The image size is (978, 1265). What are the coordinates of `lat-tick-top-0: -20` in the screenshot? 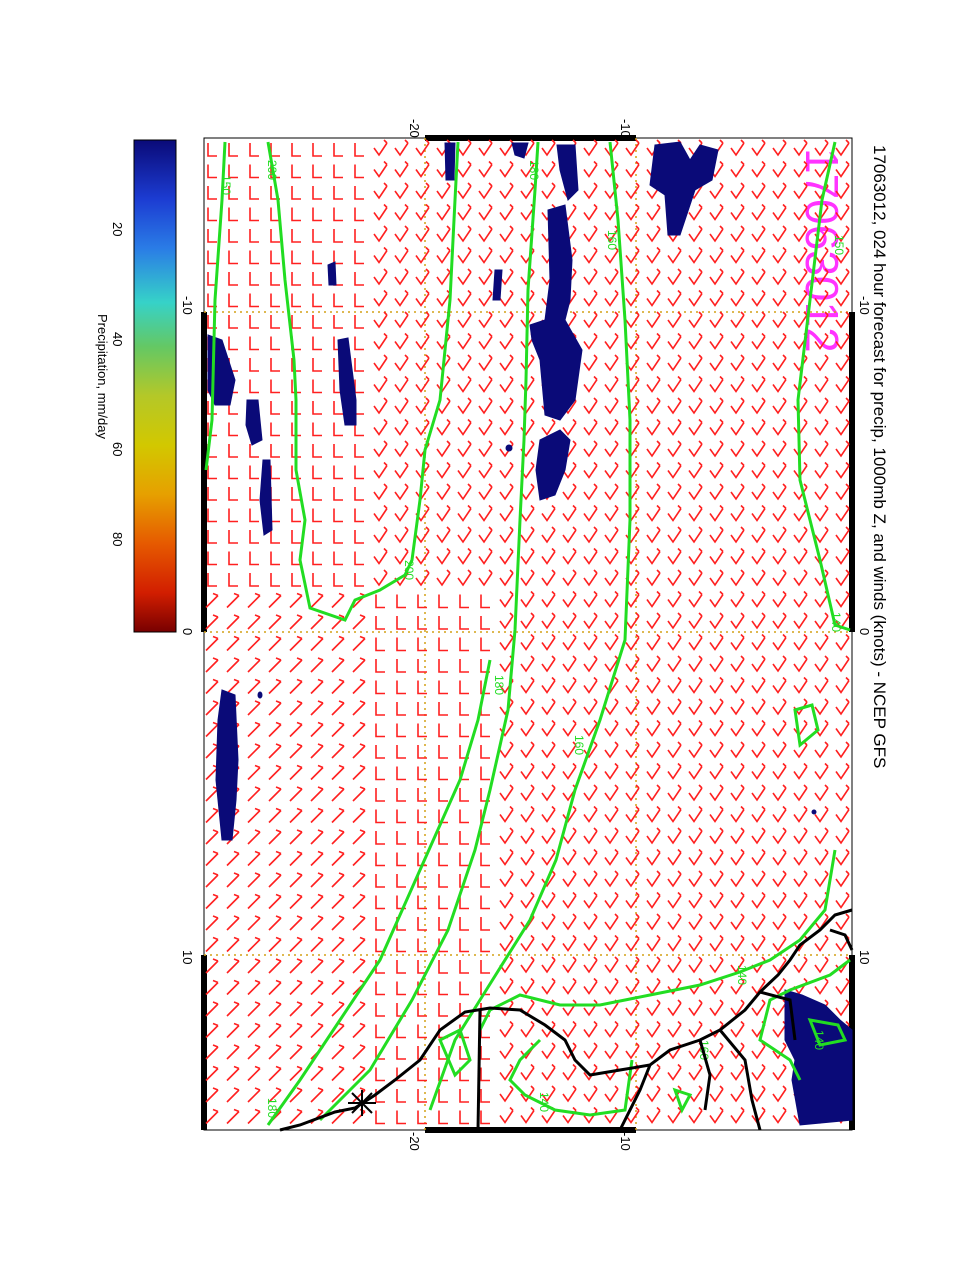 It's located at (414, 128).